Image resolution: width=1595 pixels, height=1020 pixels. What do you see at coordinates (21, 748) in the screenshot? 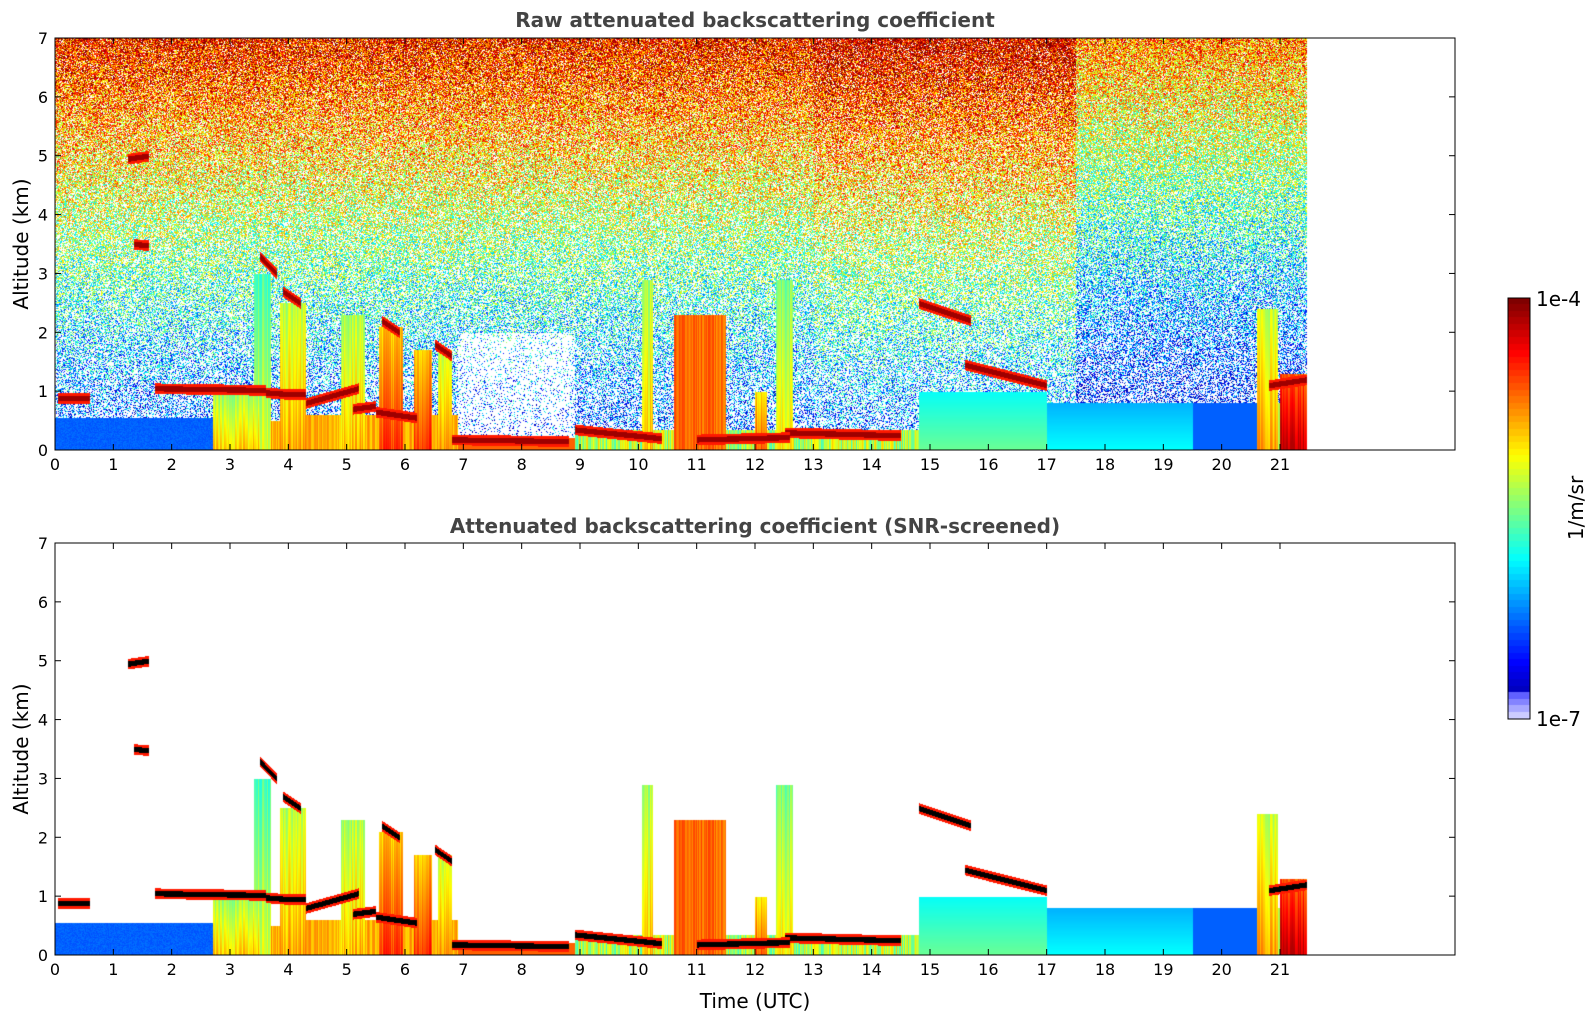
I see `panel-screened-ylabel: Altitude (km)` at bounding box center [21, 748].